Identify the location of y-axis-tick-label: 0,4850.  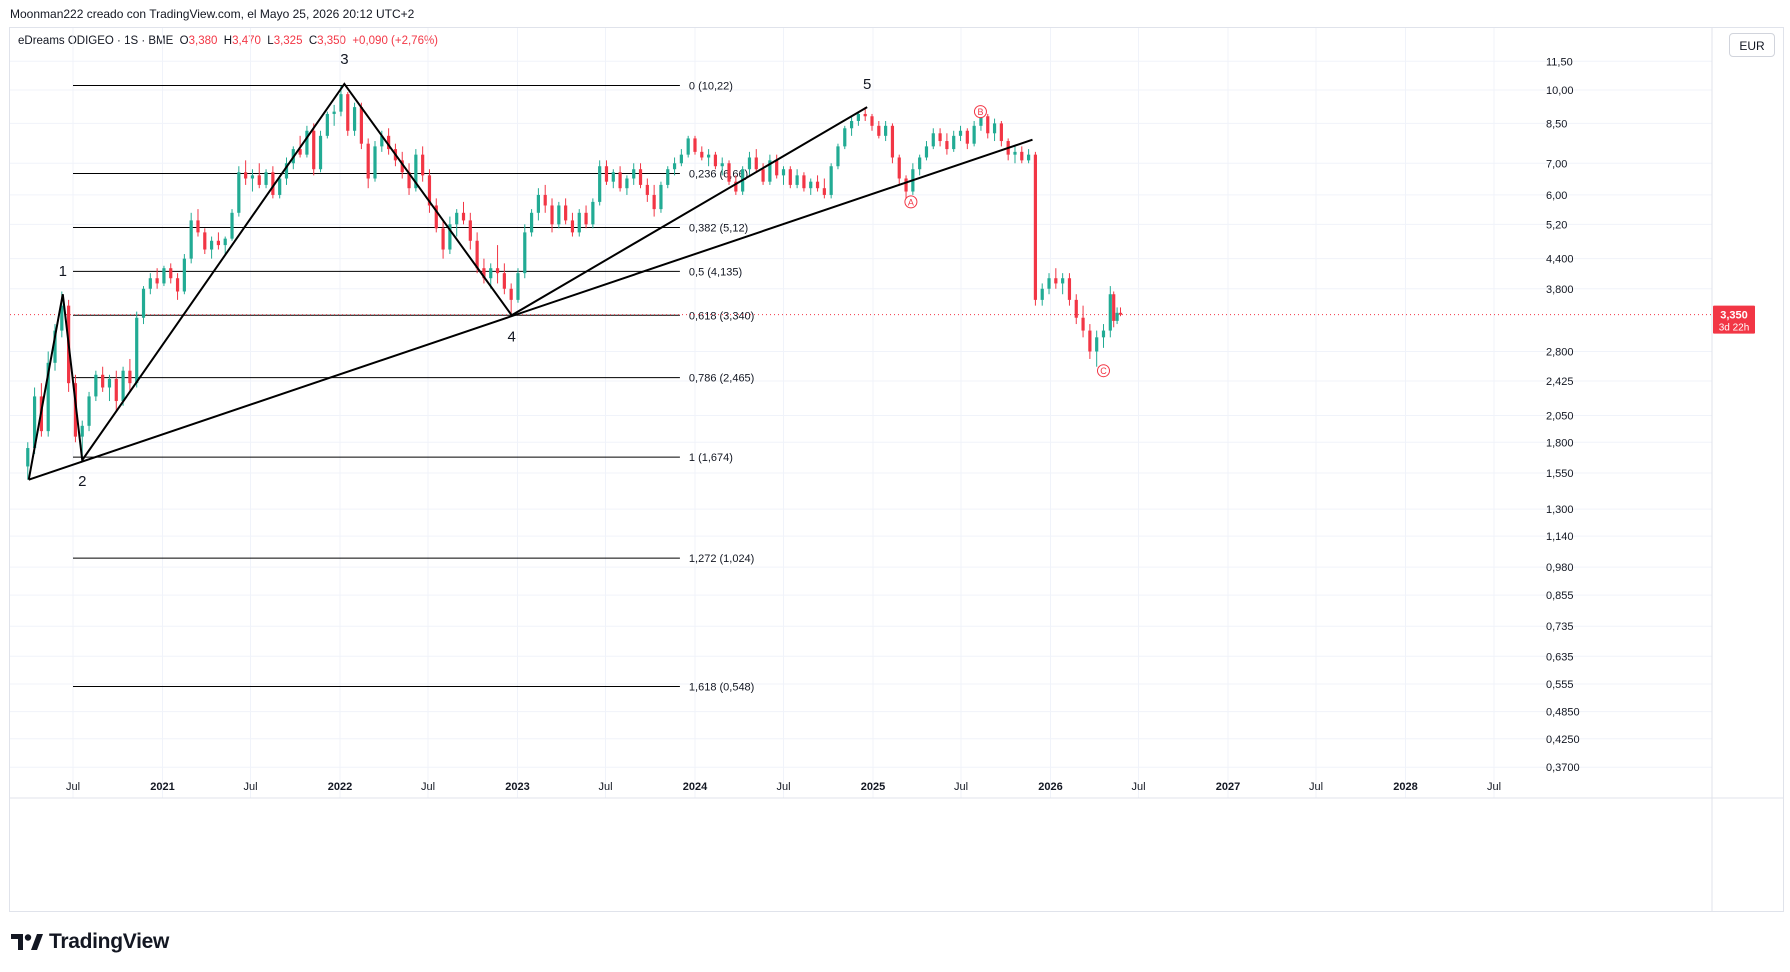
(1563, 713).